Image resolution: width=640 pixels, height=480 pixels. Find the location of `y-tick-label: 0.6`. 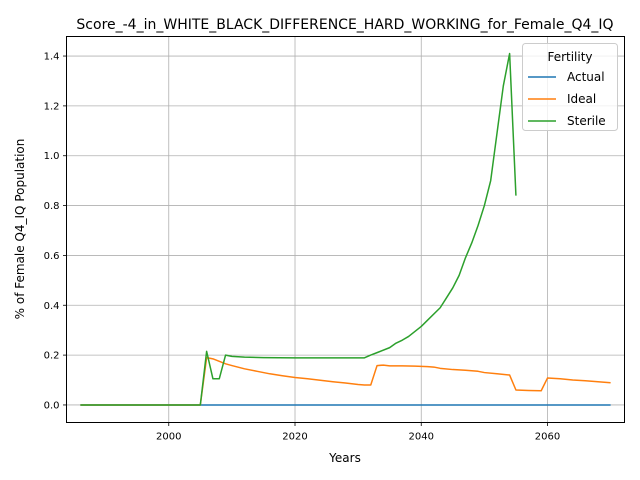

y-tick-label: 0.6 is located at coordinates (52, 256).